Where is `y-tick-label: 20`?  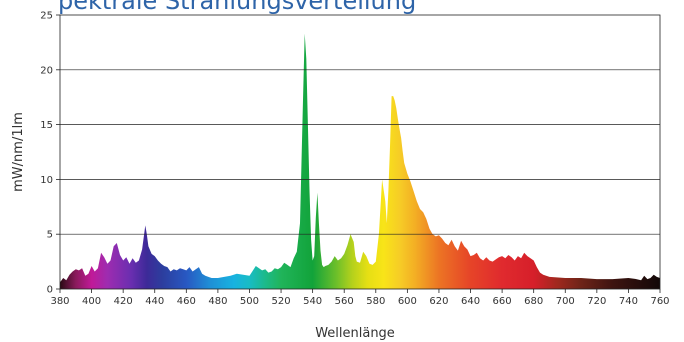 y-tick-label: 20 is located at coordinates (46, 70).